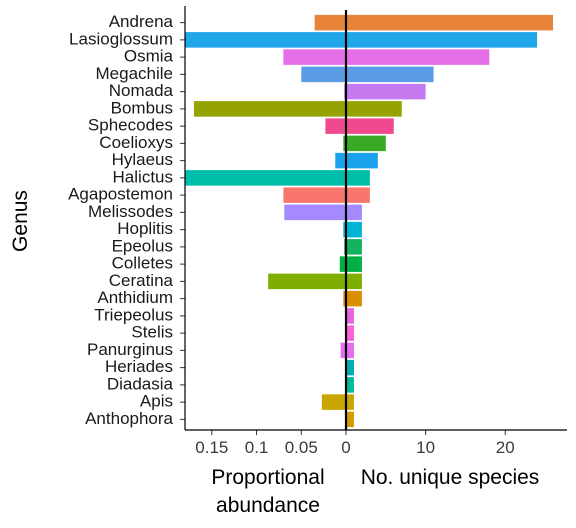 This screenshot has height=528, width=576. I want to click on bar-species-epeolus, so click(354, 247).